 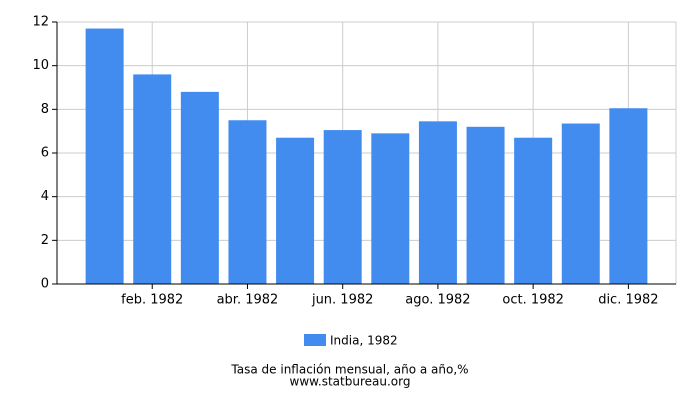 I want to click on y-tick-label: 10, so click(x=40, y=65).